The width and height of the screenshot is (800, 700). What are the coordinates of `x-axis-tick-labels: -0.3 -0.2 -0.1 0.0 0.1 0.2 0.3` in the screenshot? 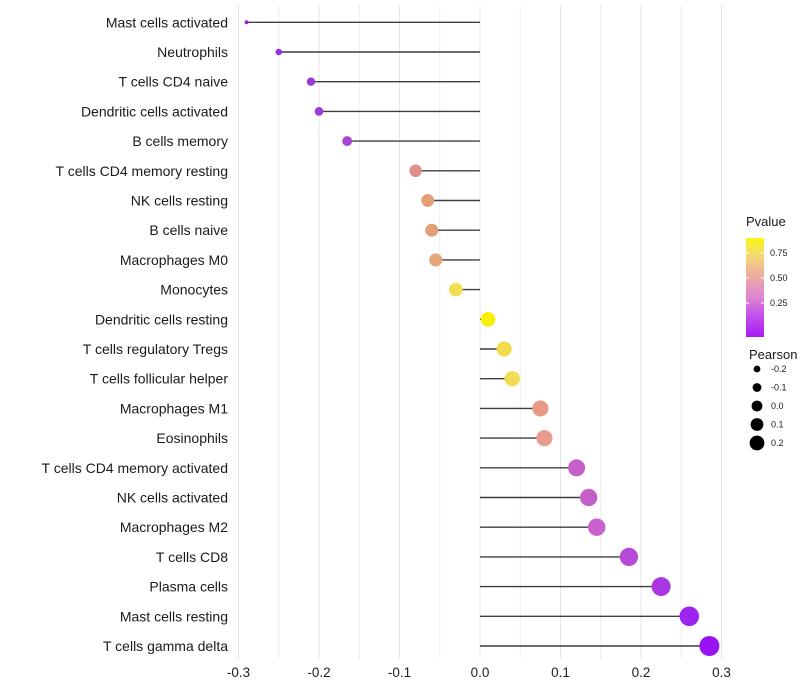 It's located at (479, 672).